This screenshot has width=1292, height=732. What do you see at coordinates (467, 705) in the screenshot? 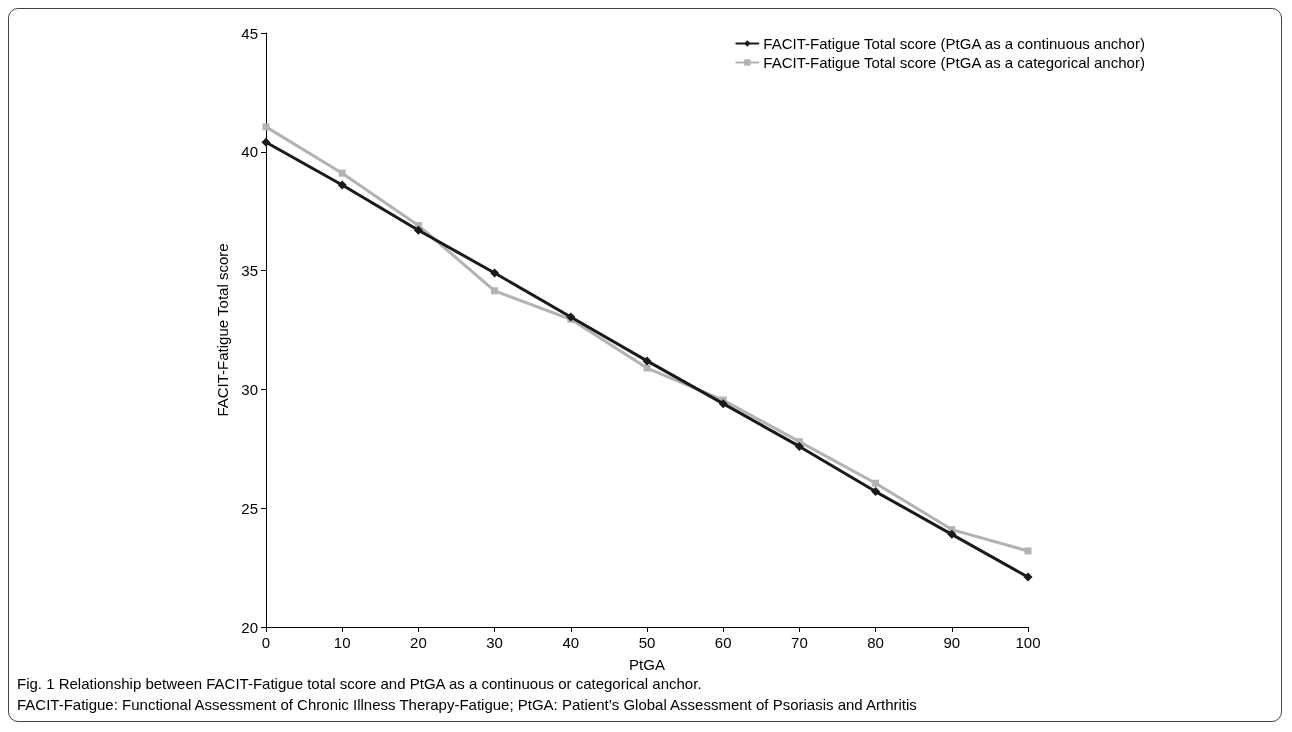
I see `text: FACIT-Fatigue: Functional Assessment of Chronic Illness Therapy-Fatigue; PtGA: Patient’s Global Assessment of Psoriasis and Arthritis` at bounding box center [467, 705].